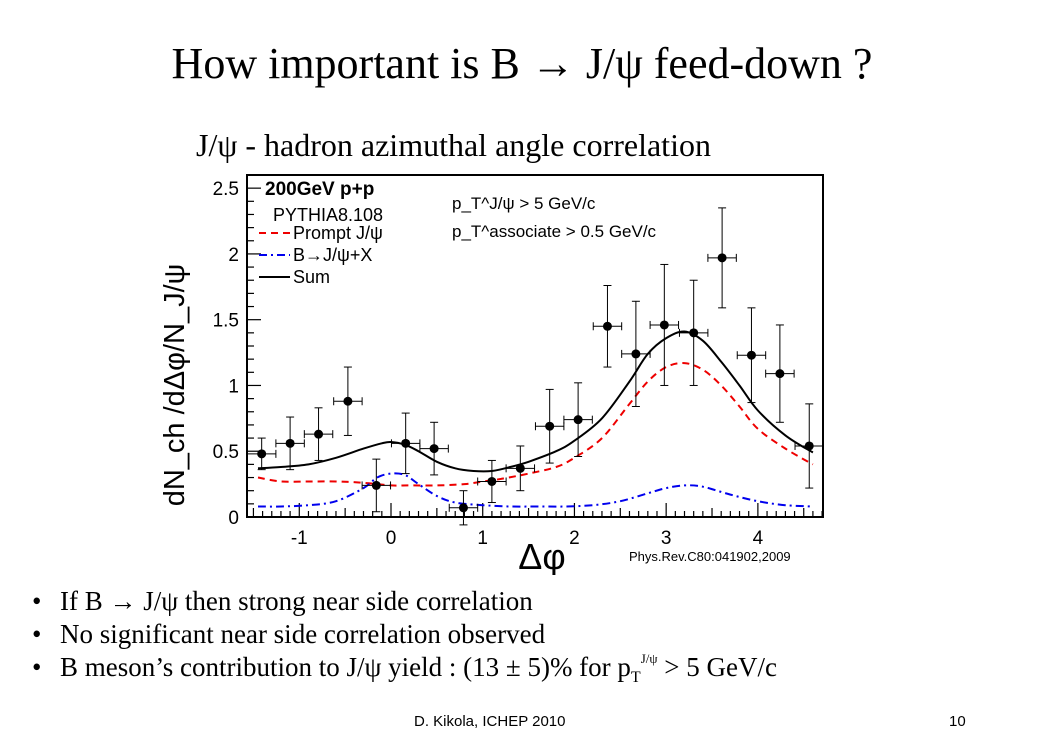 Image resolution: width=1044 pixels, height=745 pixels. I want to click on legend-heading: 200GeV p+p, so click(319, 189).